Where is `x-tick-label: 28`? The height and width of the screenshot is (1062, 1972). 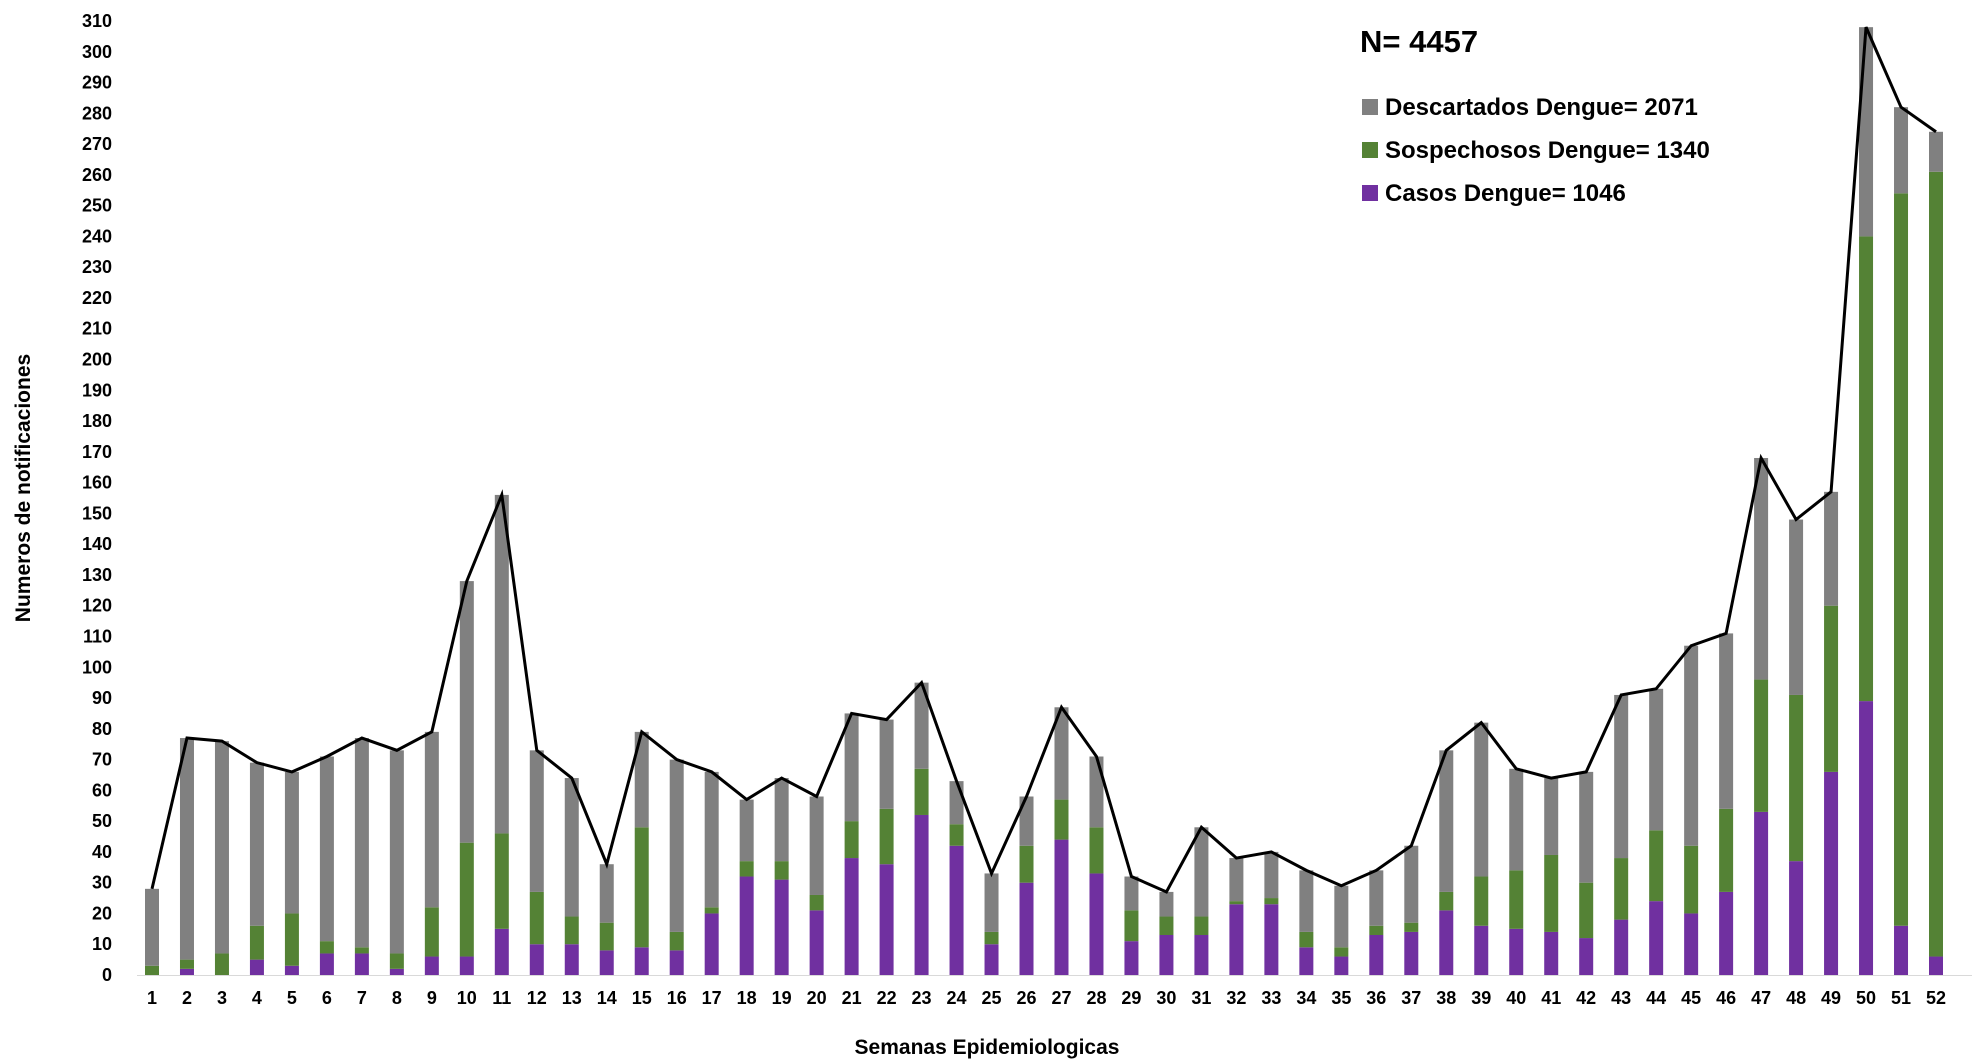
x-tick-label: 28 is located at coordinates (1096, 998).